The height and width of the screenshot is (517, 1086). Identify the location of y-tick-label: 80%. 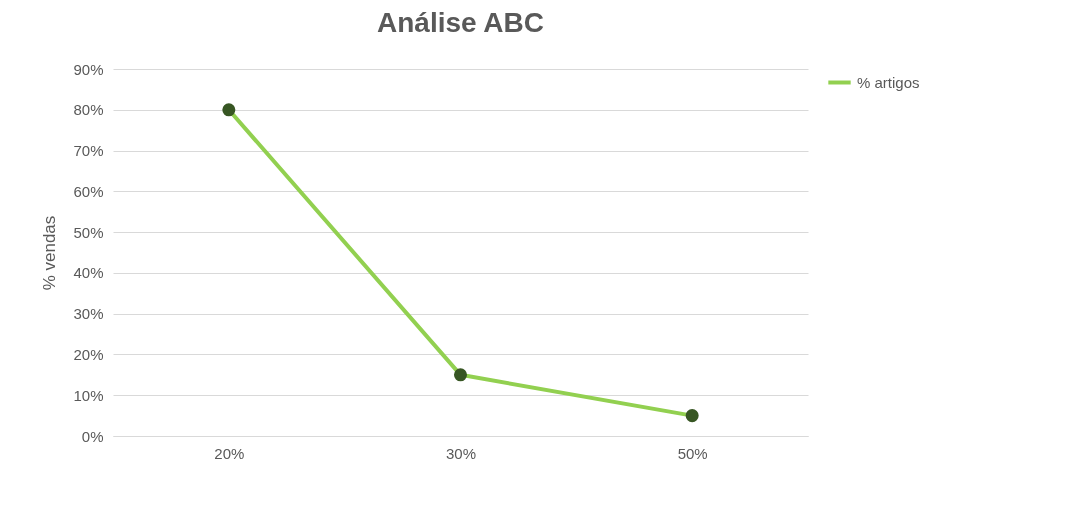
(88, 110).